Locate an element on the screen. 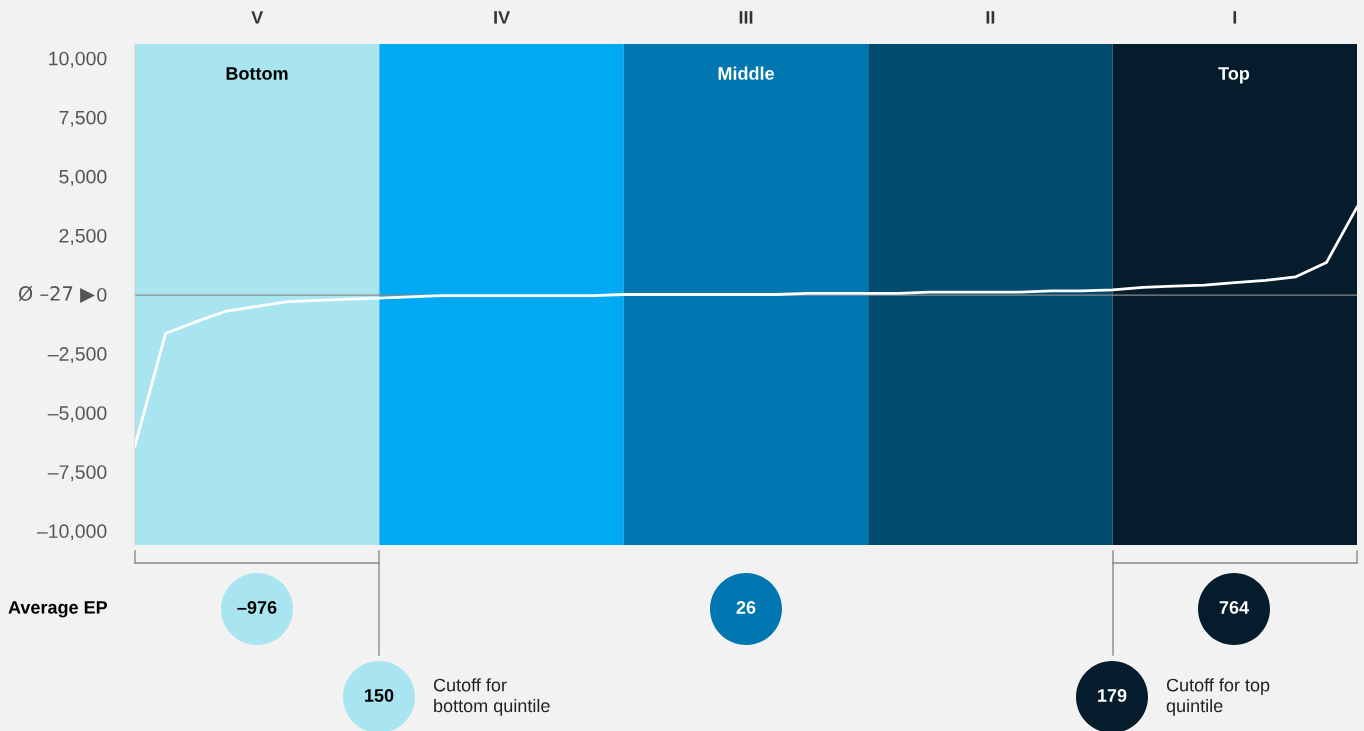 The height and width of the screenshot is (731, 1364). x-tick-label: V is located at coordinates (257, 17).